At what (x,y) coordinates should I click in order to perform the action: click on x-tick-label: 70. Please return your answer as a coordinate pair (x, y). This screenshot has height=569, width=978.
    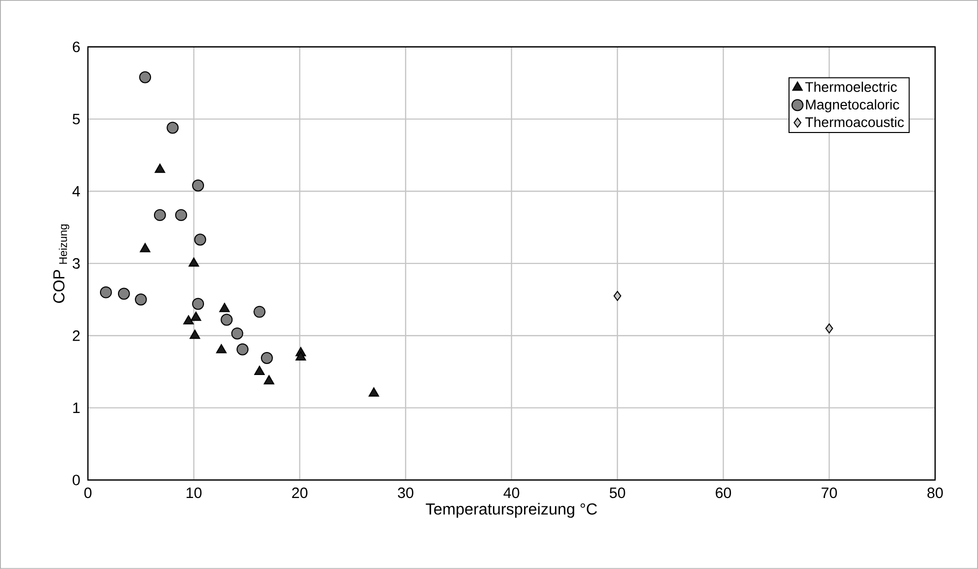
    Looking at the image, I should click on (829, 493).